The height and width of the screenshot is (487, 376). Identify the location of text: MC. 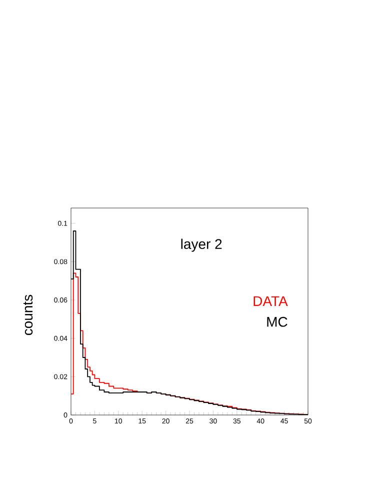
(277, 321).